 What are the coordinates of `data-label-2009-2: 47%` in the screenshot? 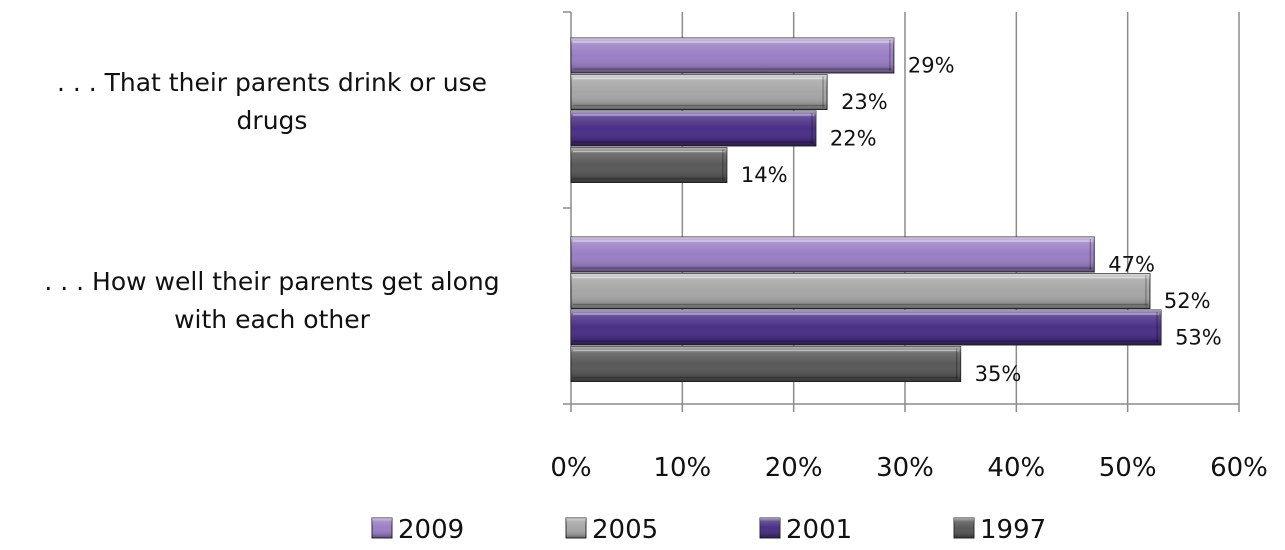 It's located at (1131, 265).